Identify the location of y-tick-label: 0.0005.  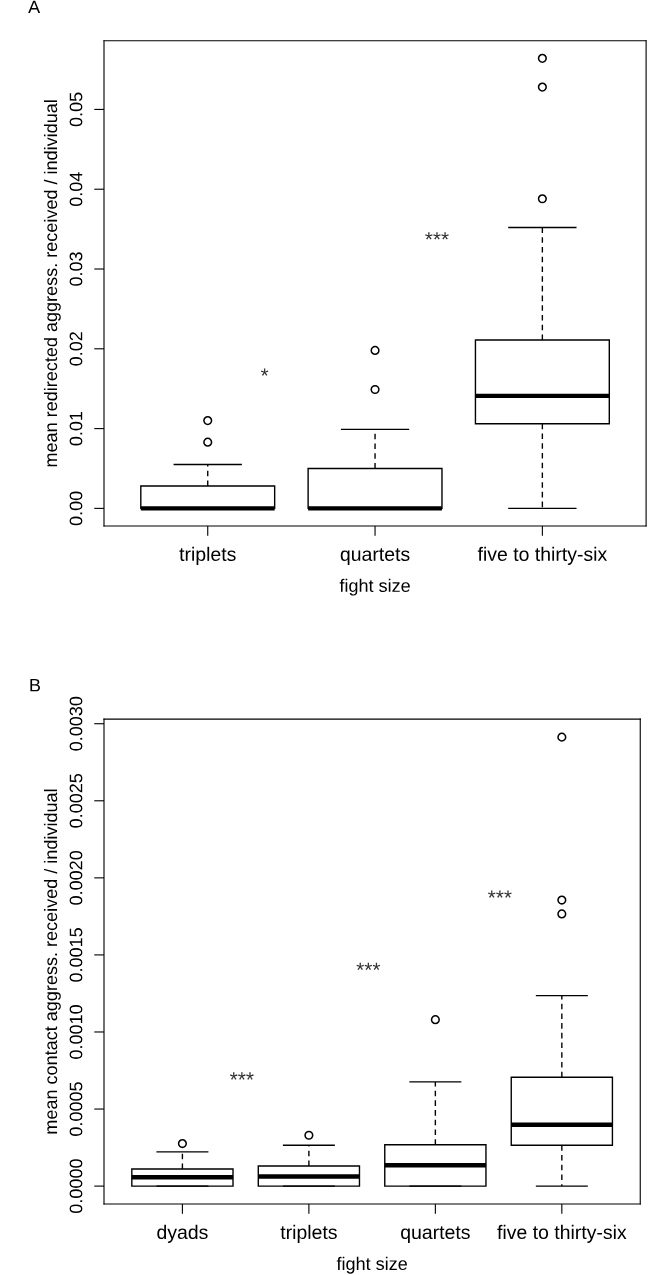
(76, 1109).